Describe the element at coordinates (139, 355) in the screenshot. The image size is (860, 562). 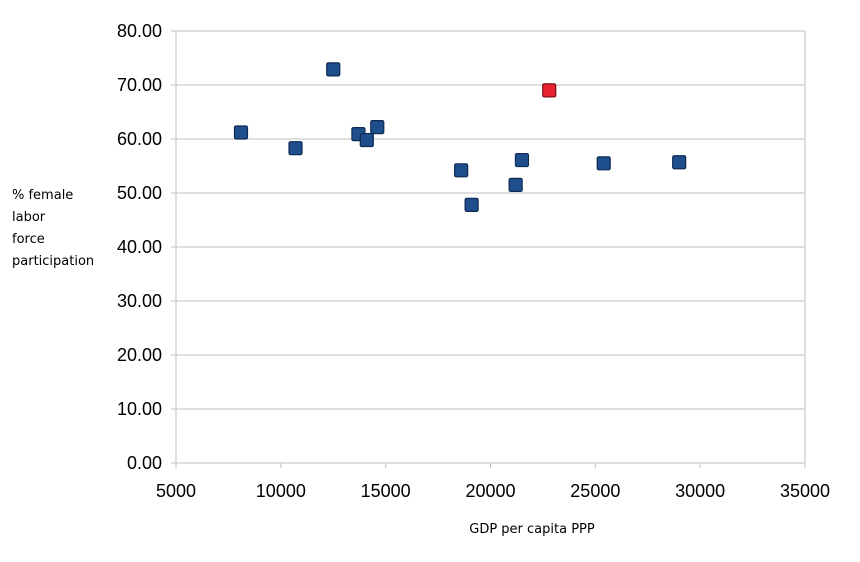
I see `y-tick-label: 20.00` at that location.